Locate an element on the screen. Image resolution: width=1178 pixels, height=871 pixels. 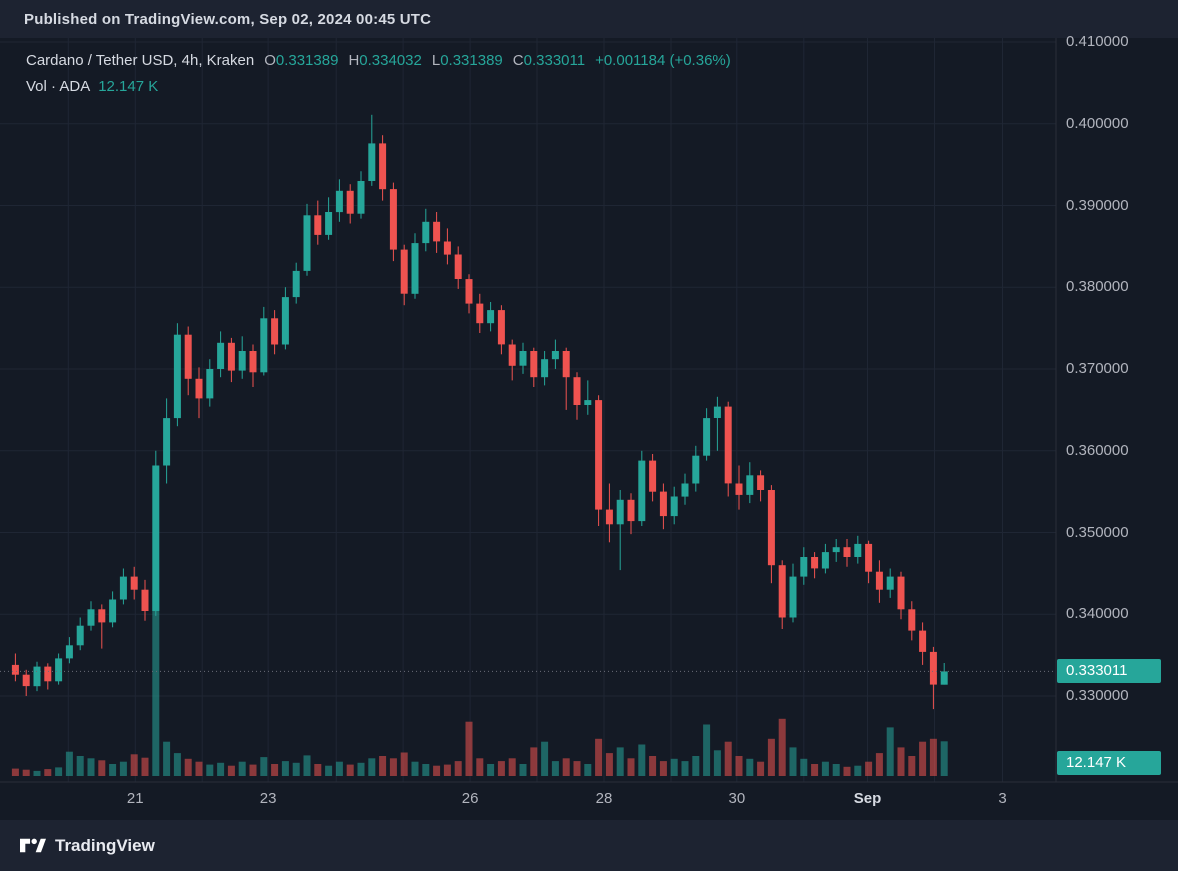
symbol-title: Cardano / Tether USD, 4h, Kraken is located at coordinates (140, 60).